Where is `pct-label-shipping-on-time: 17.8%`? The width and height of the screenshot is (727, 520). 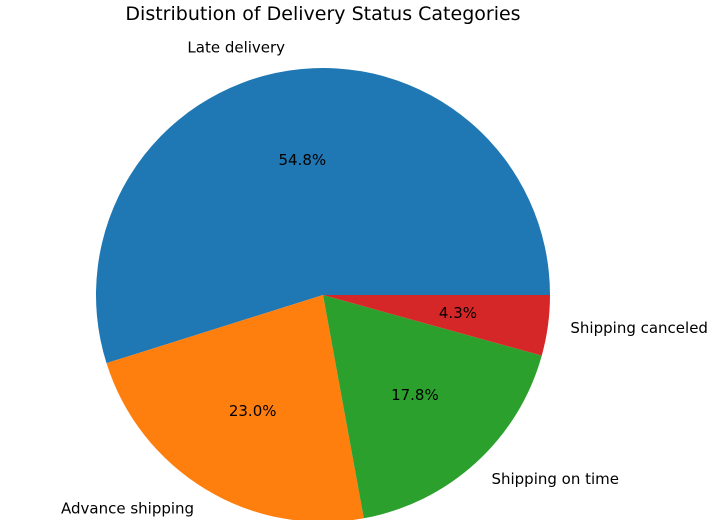
pct-label-shipping-on-time: 17.8% is located at coordinates (415, 395).